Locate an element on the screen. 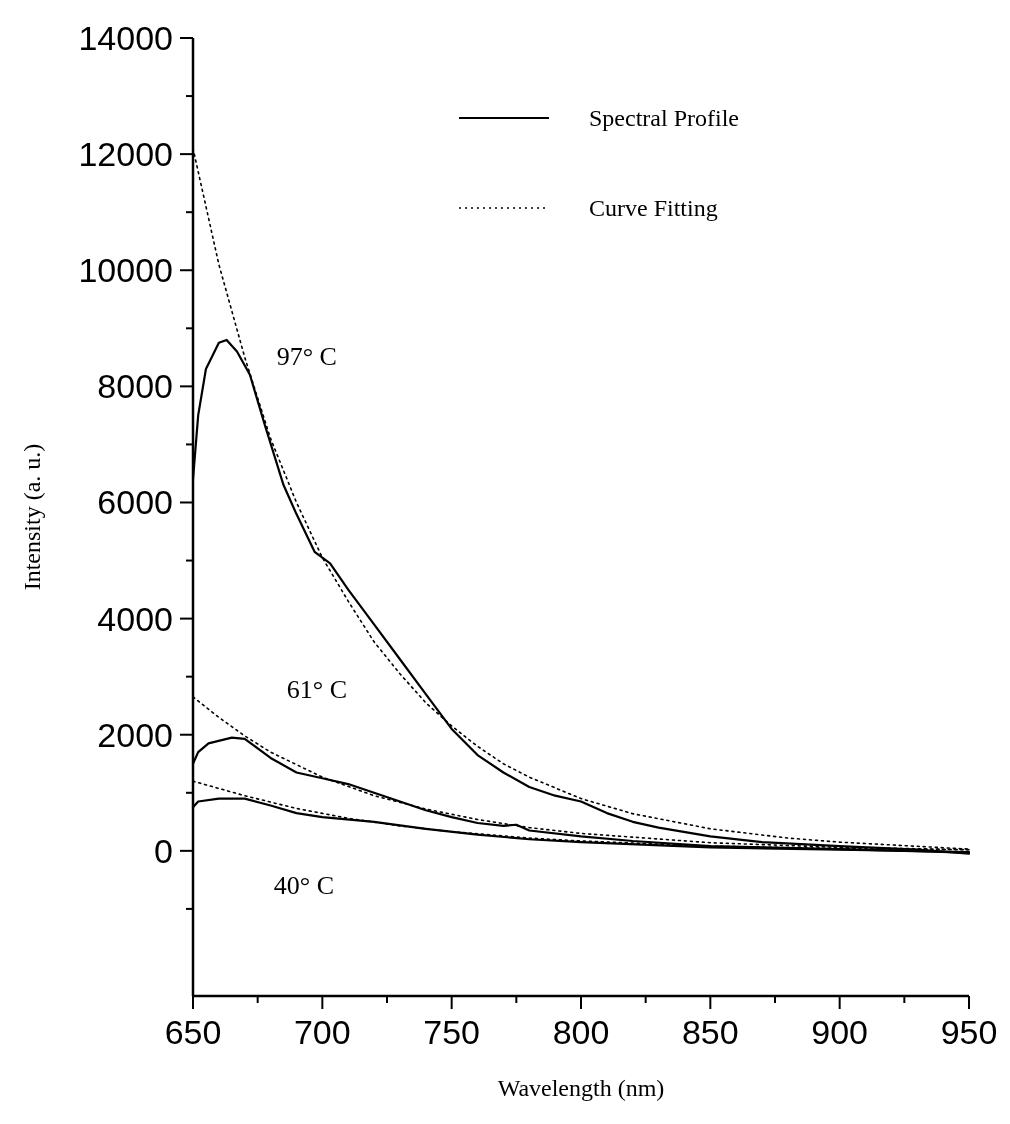 Image resolution: width=1010 pixels, height=1124 pixels. y-axis-title: Intensity (a. u.) is located at coordinates (32, 517).